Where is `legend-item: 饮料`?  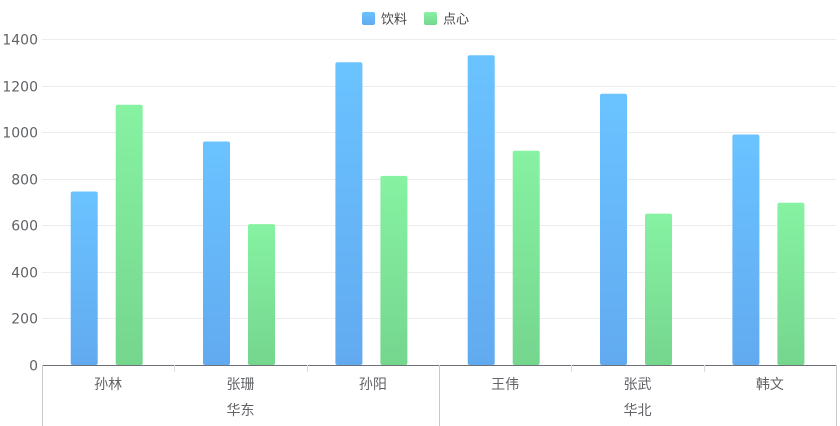 legend-item: 饮料 is located at coordinates (384, 20).